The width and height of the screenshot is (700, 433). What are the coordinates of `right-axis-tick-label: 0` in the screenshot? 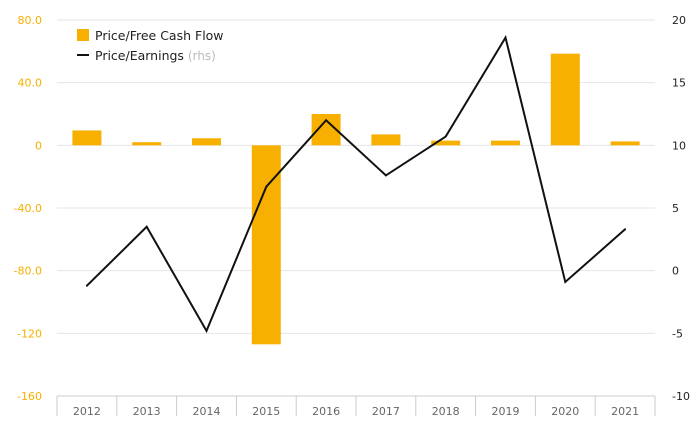 It's located at (675, 271).